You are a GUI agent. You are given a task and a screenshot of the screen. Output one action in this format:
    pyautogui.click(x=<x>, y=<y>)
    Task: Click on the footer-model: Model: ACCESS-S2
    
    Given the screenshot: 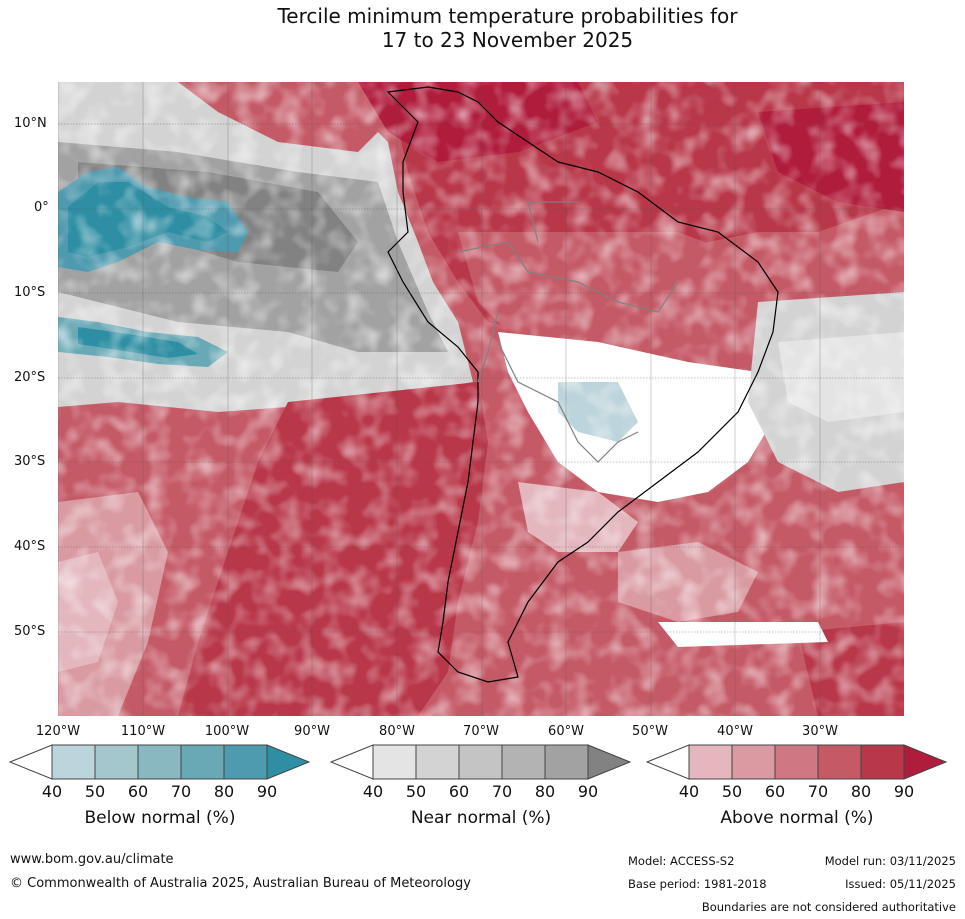 What is the action you would take?
    pyautogui.click(x=681, y=861)
    